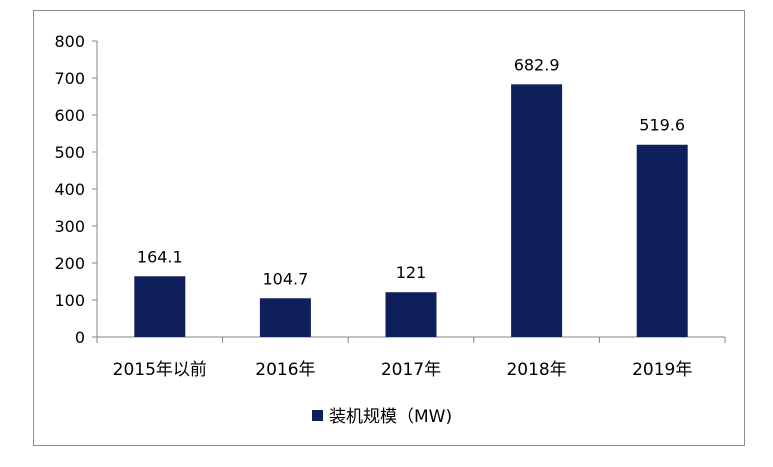 This screenshot has height=467, width=773. What do you see at coordinates (537, 211) in the screenshot?
I see `bar-2018年` at bounding box center [537, 211].